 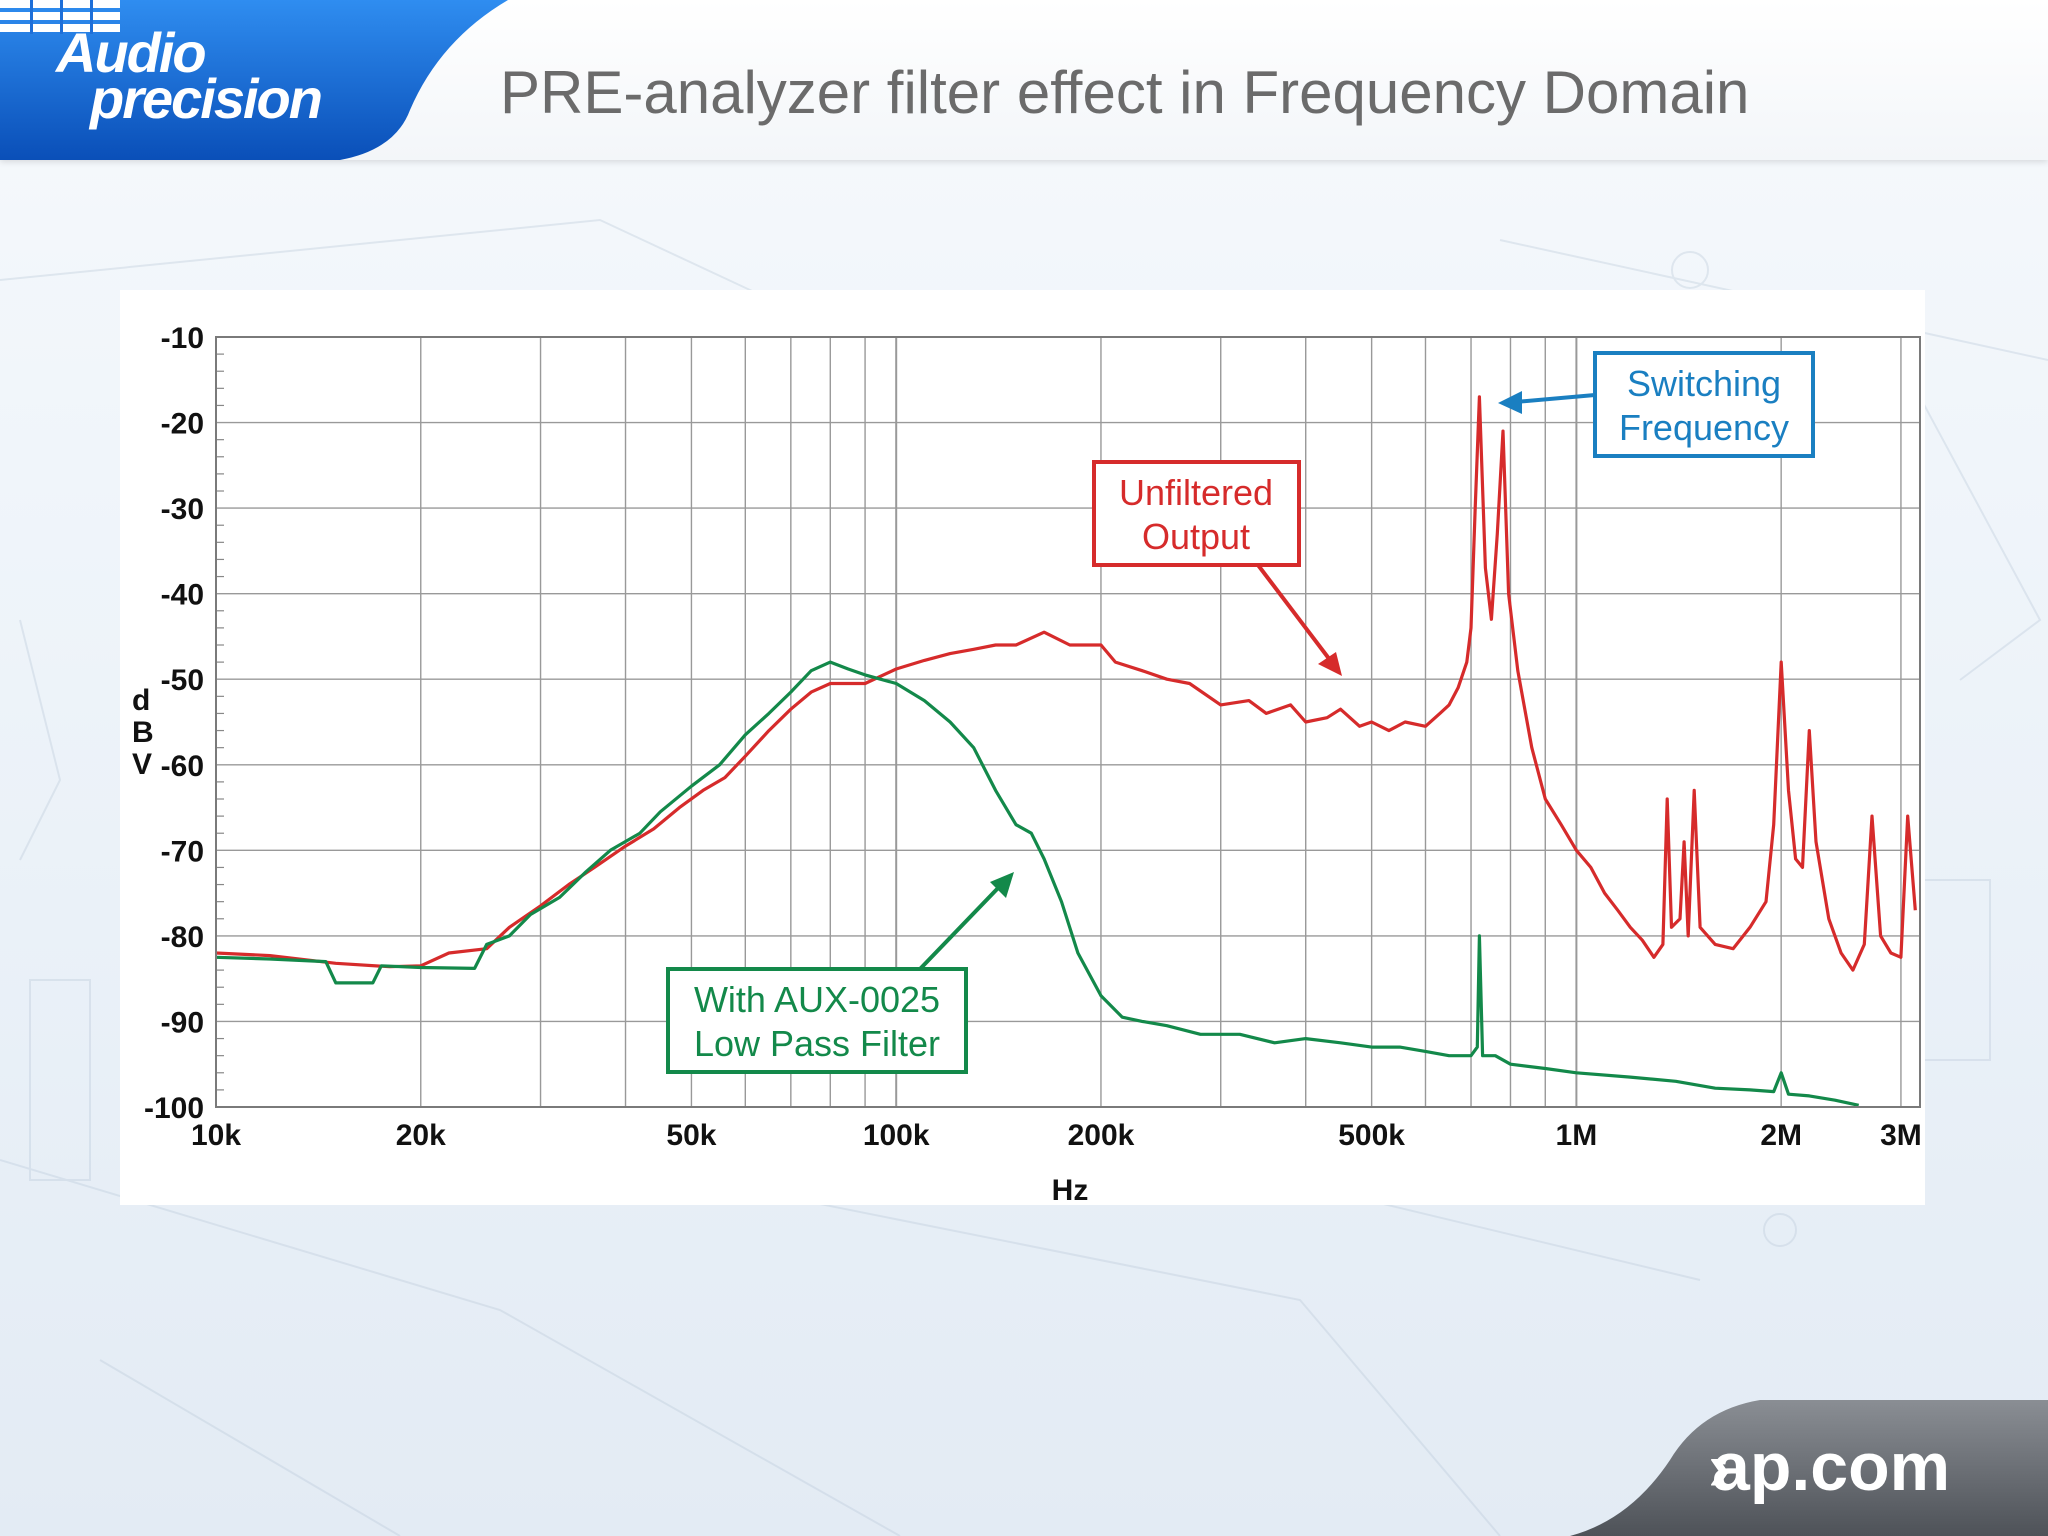 I want to click on y-tick-label: -10, so click(x=182, y=338).